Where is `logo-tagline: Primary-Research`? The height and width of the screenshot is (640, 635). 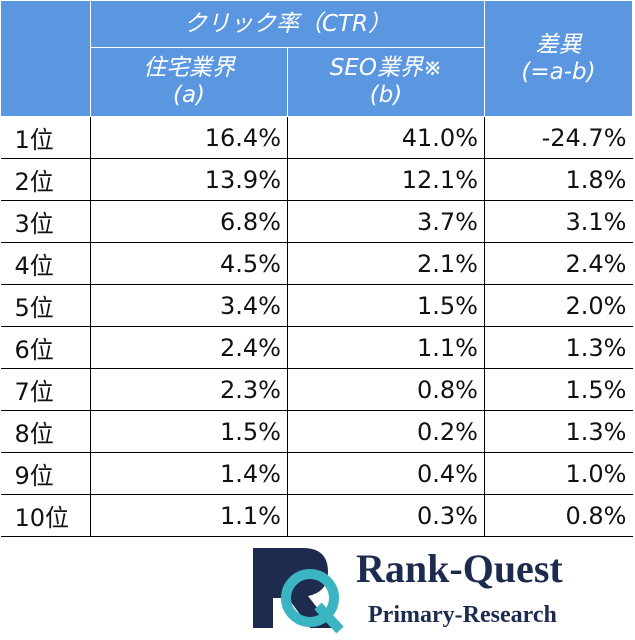 logo-tagline: Primary-Research is located at coordinates (462, 615).